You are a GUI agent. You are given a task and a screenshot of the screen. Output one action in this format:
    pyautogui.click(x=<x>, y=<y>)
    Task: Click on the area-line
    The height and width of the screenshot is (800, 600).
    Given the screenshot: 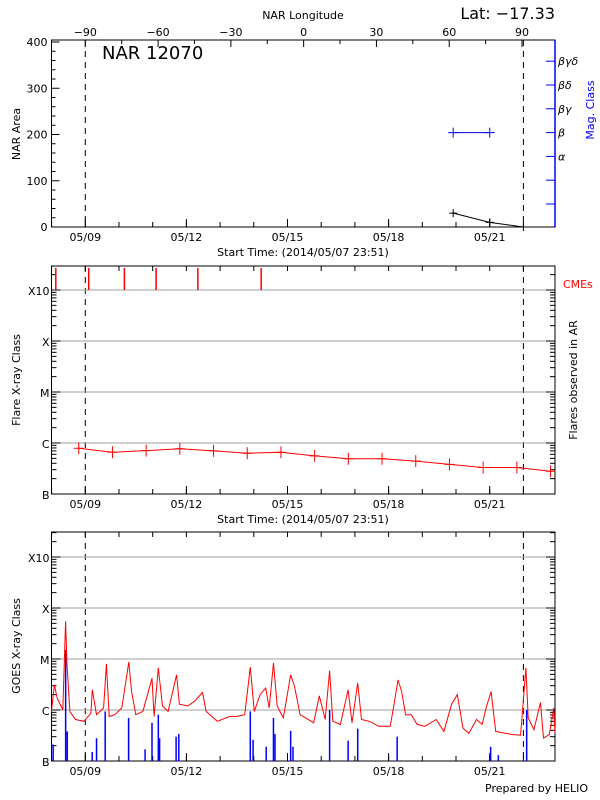 What is the action you would take?
    pyautogui.click(x=488, y=220)
    